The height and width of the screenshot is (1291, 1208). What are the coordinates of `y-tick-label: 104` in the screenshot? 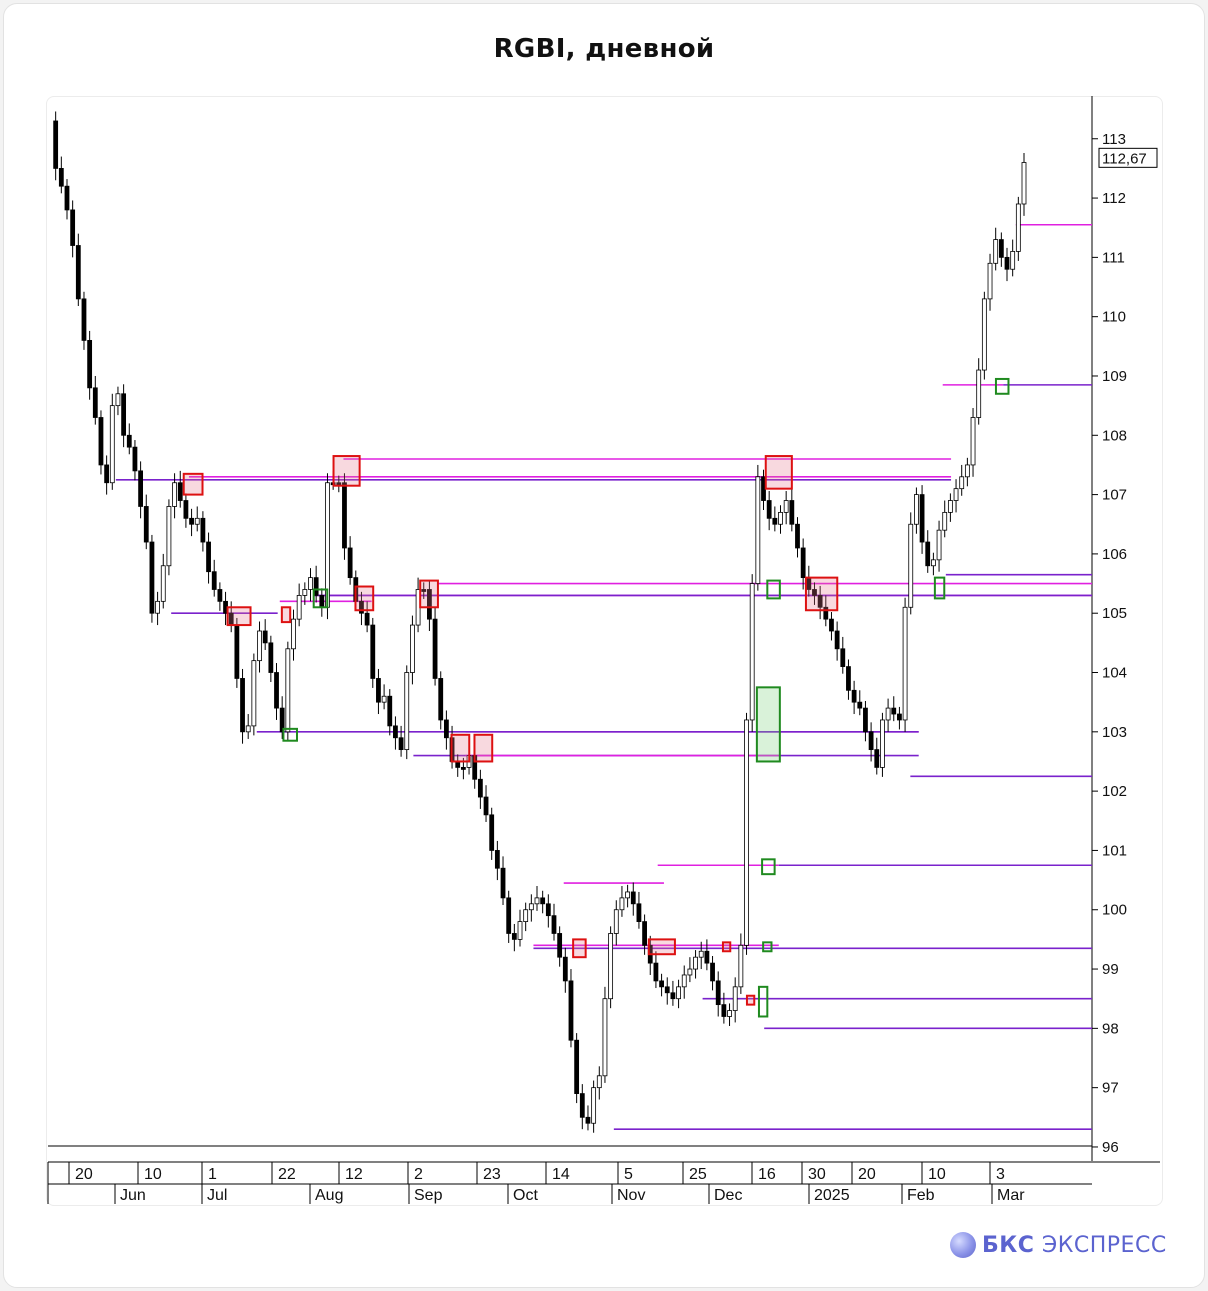 It's located at (1114, 673).